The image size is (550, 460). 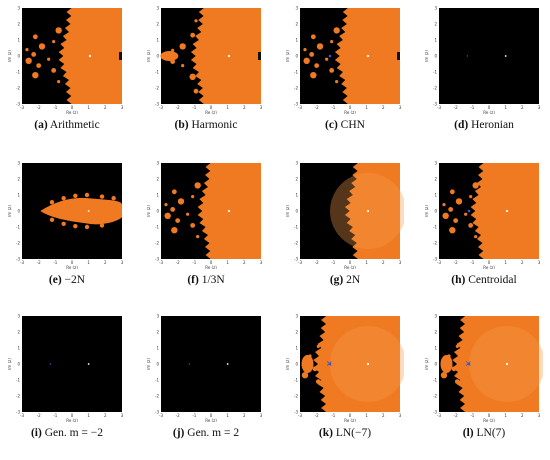 I want to click on caption-label: (k), so click(x=325, y=433).